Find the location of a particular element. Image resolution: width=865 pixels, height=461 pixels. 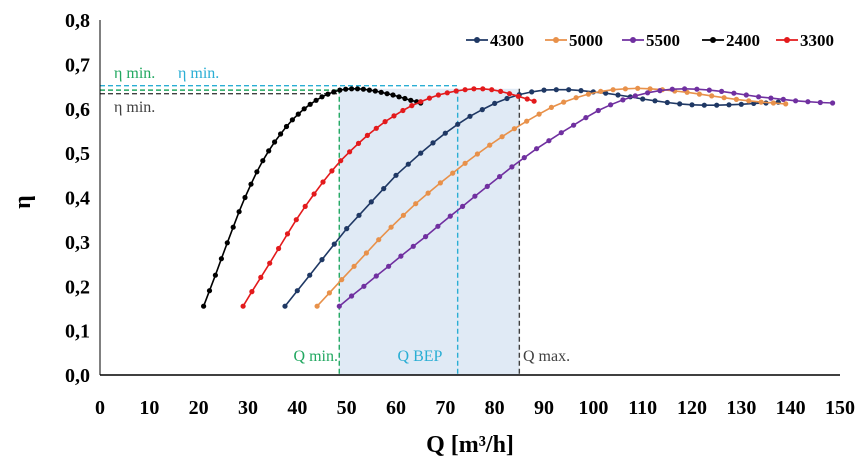

legend: 4300 5000 5500 2400 3300 is located at coordinates (650, 40).